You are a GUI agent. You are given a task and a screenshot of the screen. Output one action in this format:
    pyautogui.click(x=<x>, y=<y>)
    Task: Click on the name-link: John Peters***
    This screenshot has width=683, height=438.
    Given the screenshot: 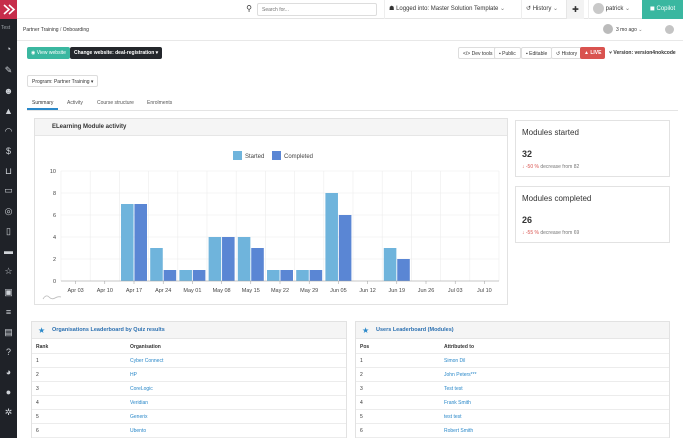 What is the action you would take?
    pyautogui.click(x=460, y=375)
    